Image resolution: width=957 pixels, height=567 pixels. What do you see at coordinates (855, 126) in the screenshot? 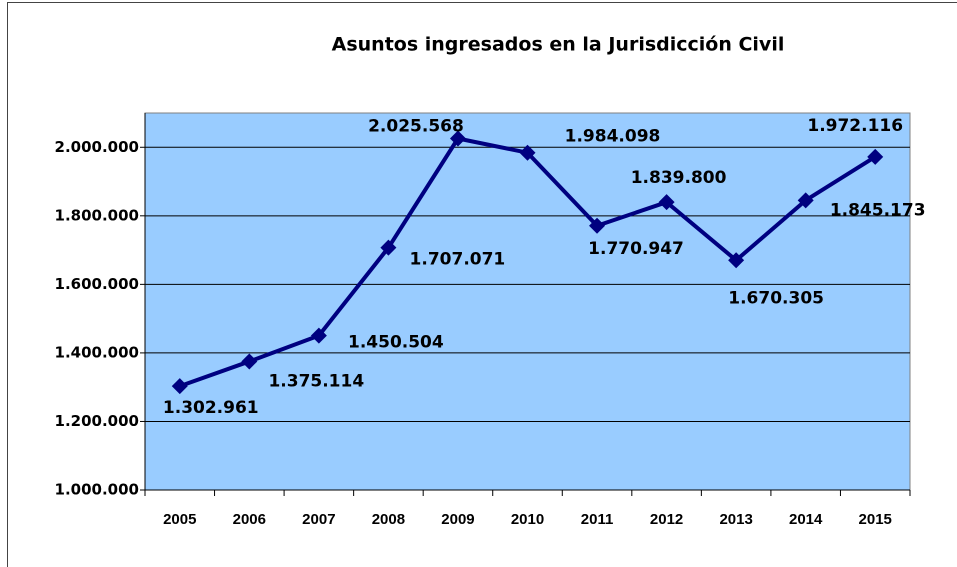
I see `data-label: 1.972.116` at bounding box center [855, 126].